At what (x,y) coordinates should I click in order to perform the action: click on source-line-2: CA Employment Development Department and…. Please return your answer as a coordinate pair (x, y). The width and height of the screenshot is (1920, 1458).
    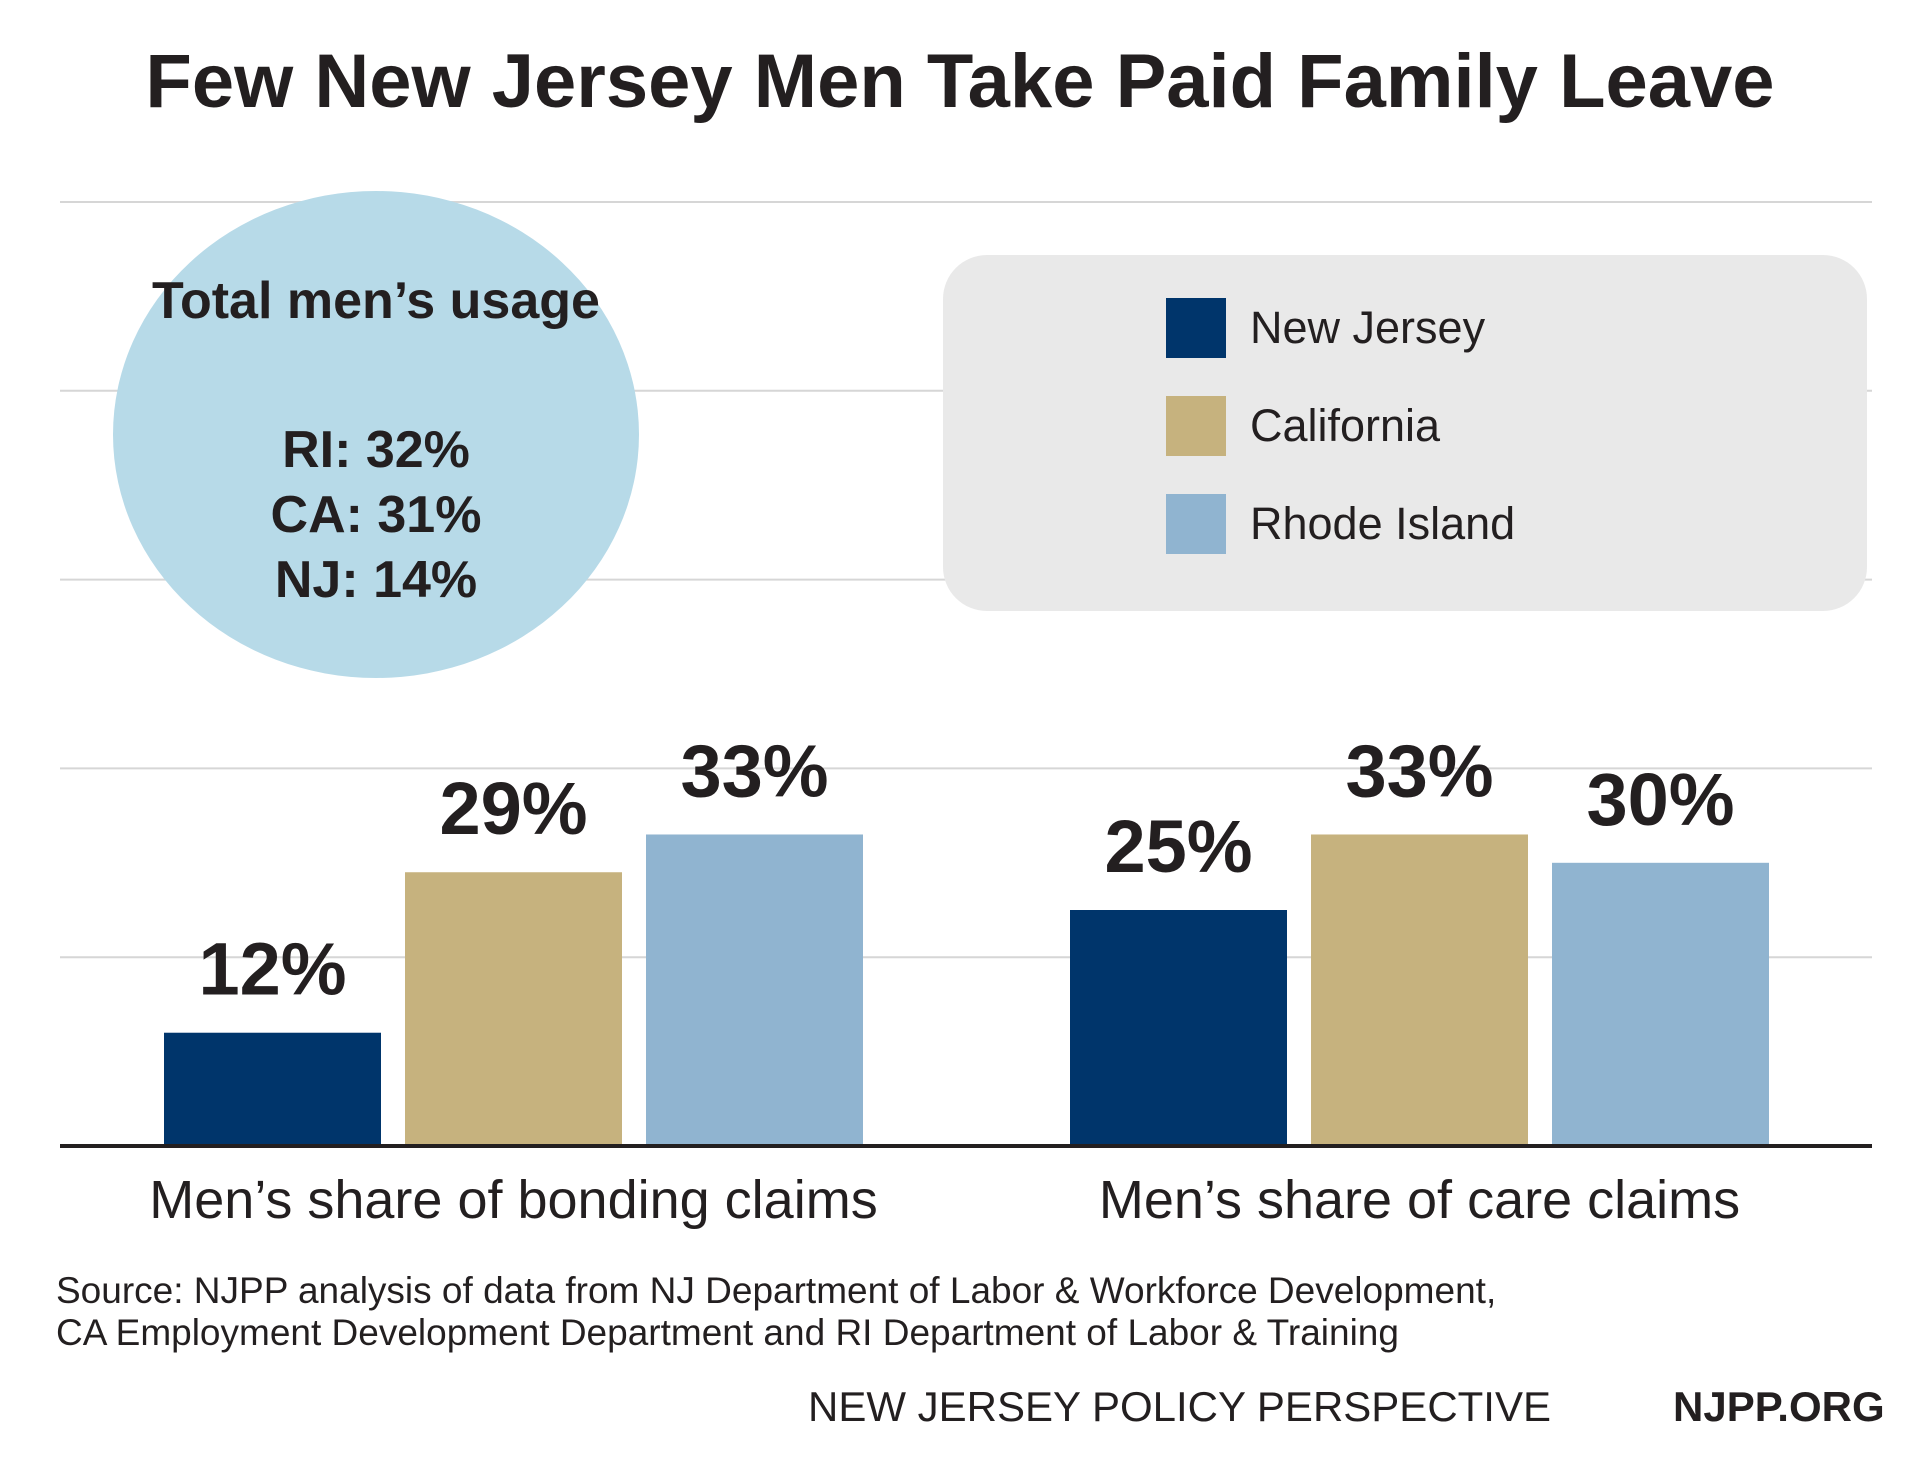
    Looking at the image, I should click on (727, 1332).